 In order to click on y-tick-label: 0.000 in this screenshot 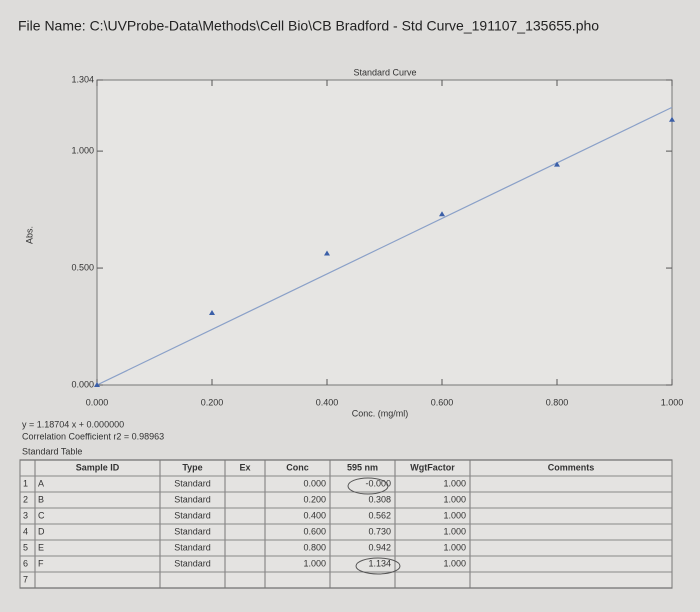, I will do `click(82, 384)`.